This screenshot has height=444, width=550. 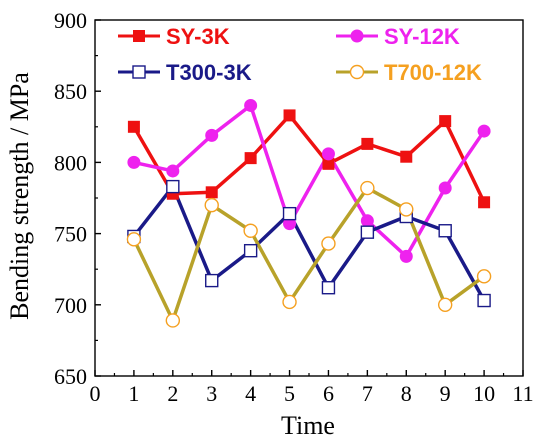 I want to click on y-tick-label: 850, so click(x=70, y=91).